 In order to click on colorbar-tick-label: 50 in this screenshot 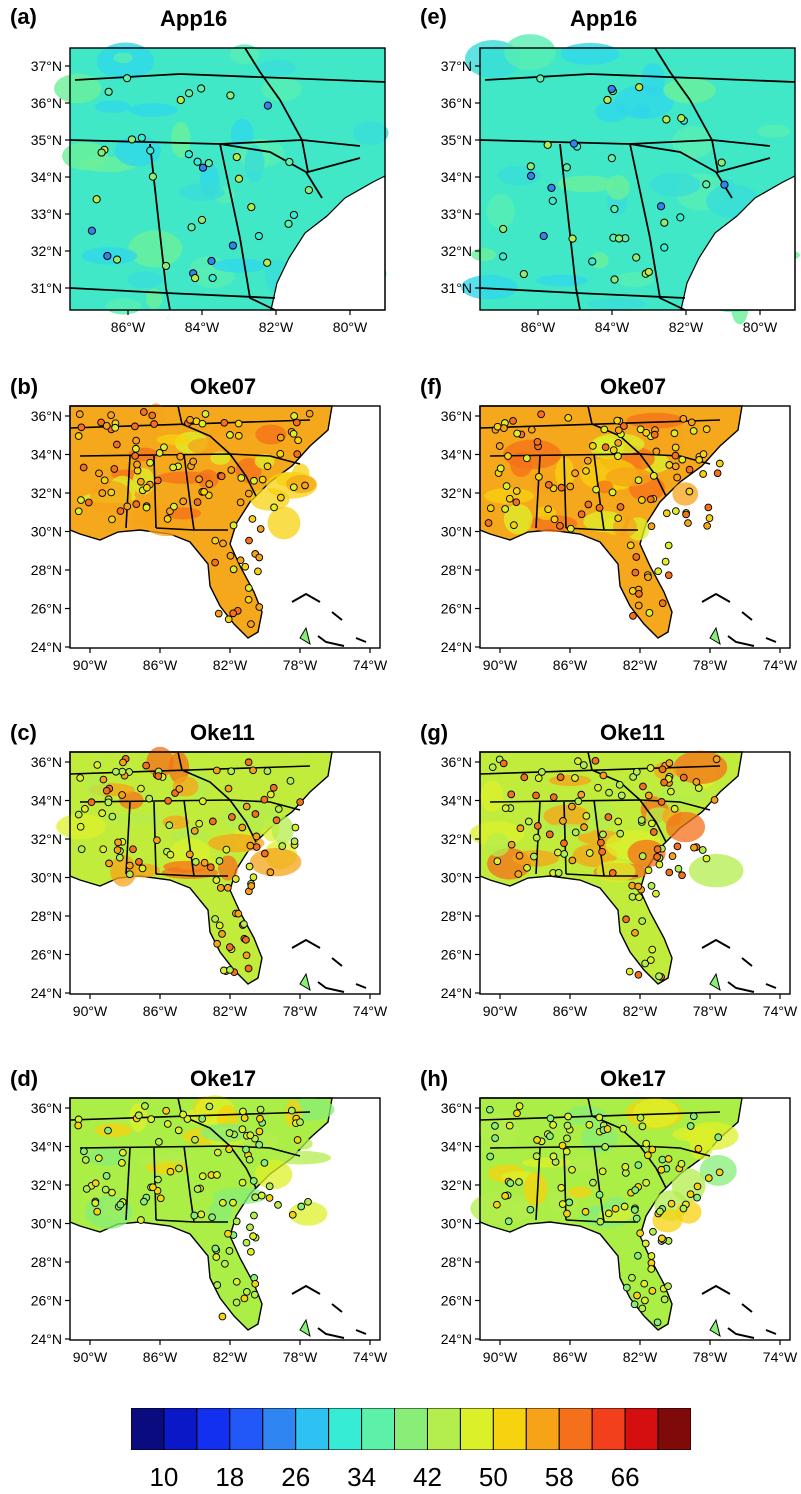, I will do `click(493, 1477)`.